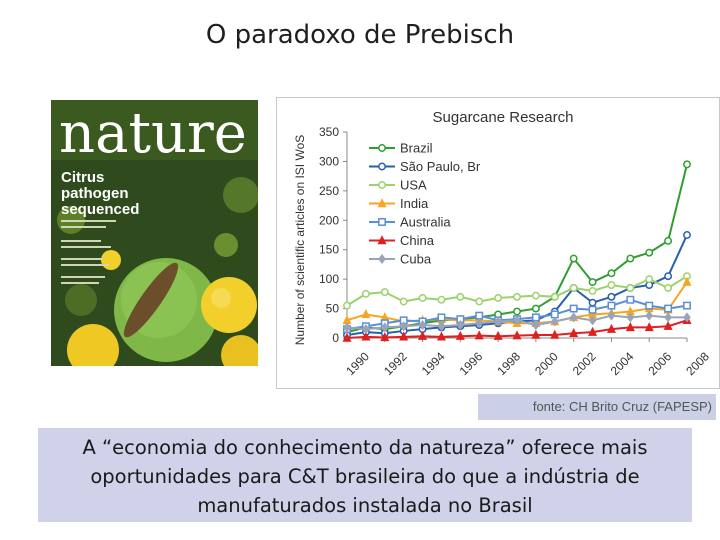 The image size is (720, 540). Describe the element at coordinates (597, 407) in the screenshot. I see `source-caption: fonte: CH Brito Cruz (FAPESP)` at that location.